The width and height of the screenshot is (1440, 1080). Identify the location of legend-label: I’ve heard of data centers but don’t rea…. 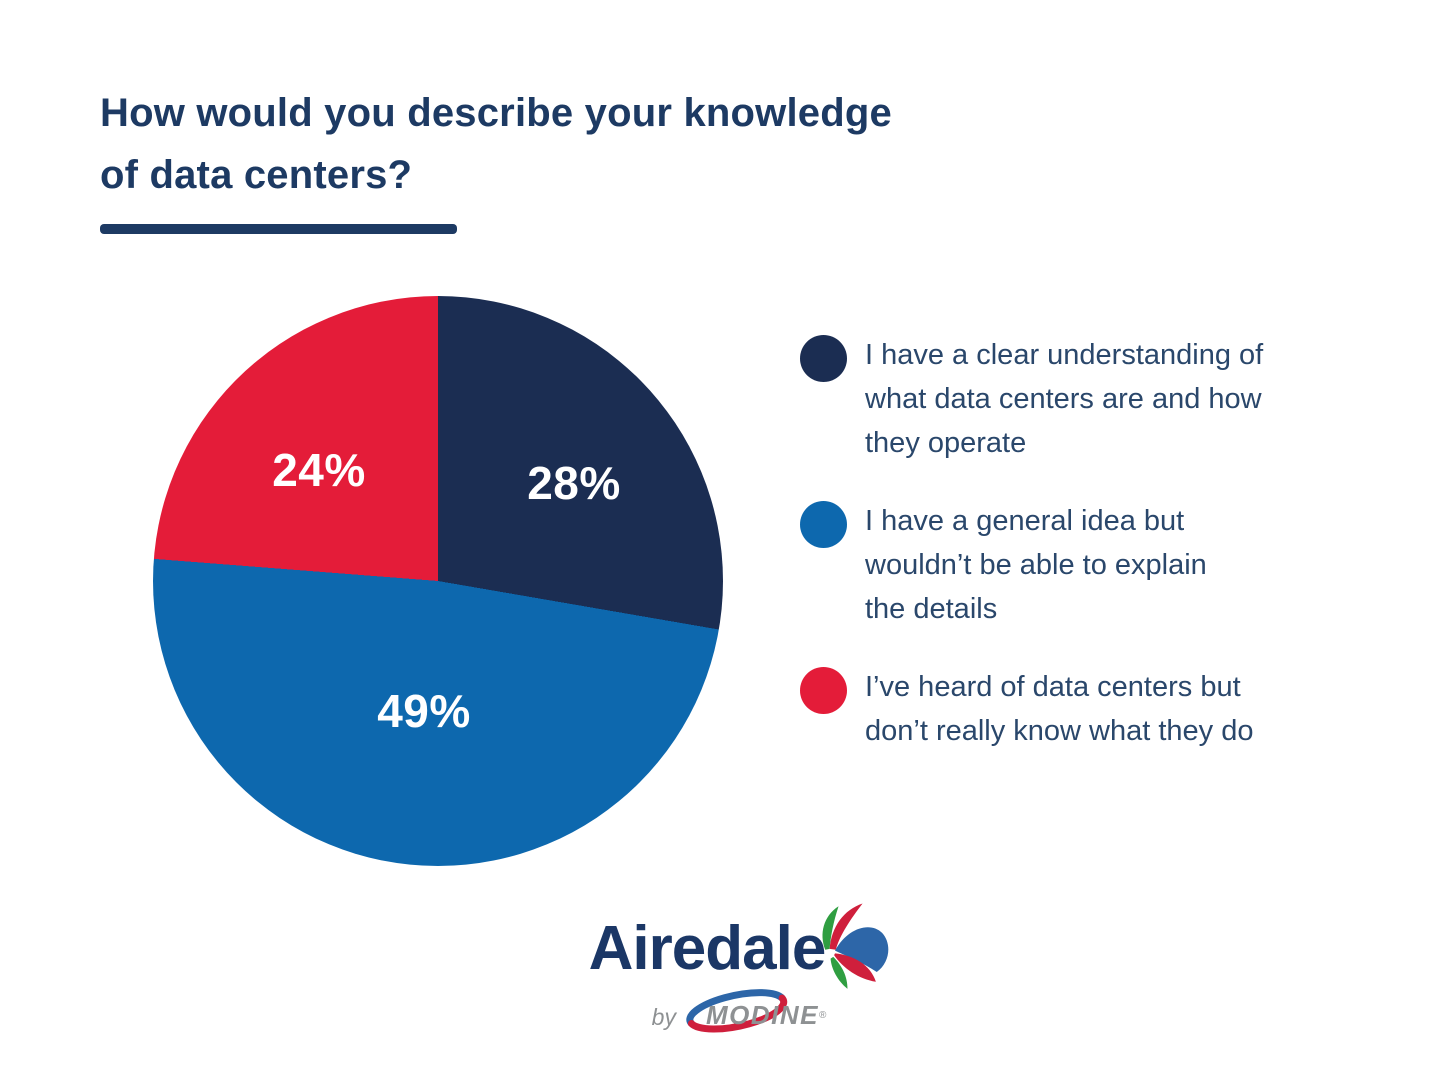
(1059, 709).